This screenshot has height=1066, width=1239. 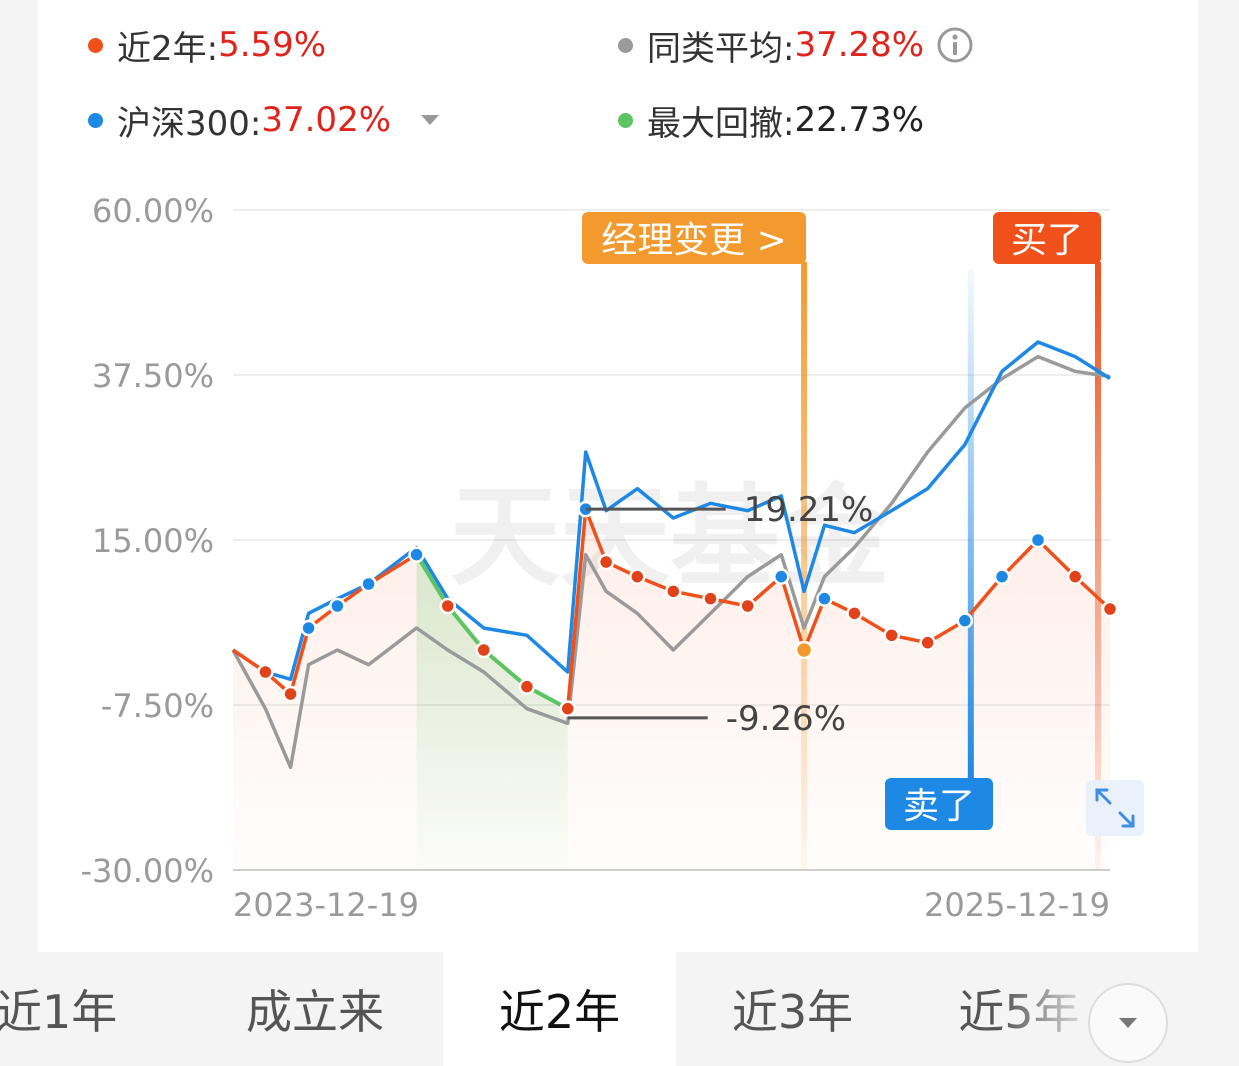 I want to click on tab-fade, so click(x=1050, y=1009).